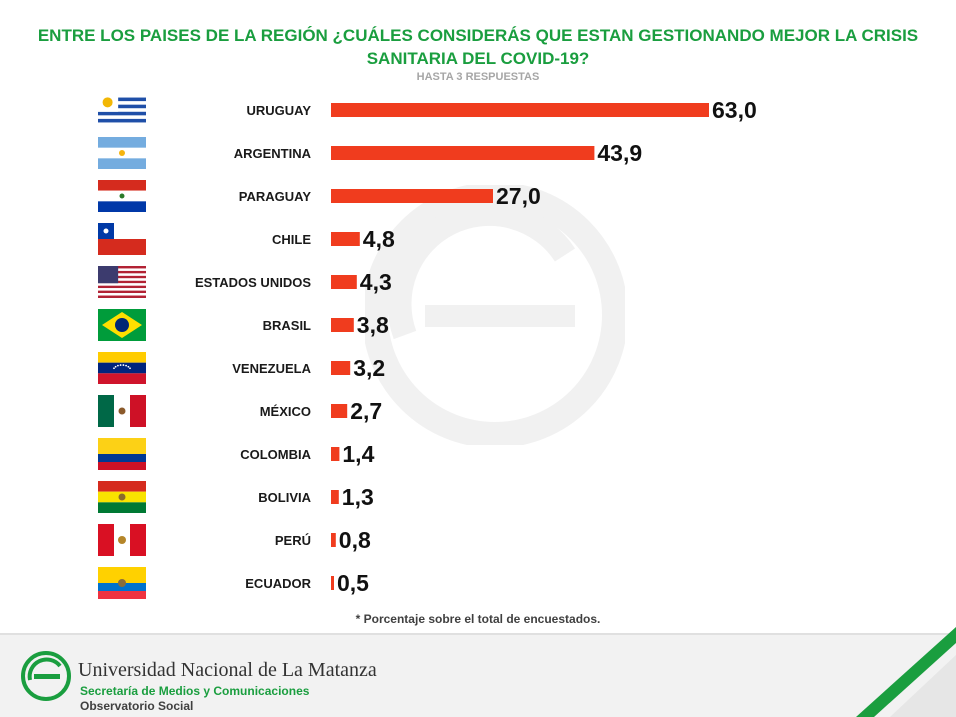 The image size is (956, 717). Describe the element at coordinates (275, 454) in the screenshot. I see `category-label: COLOMBIA` at that location.